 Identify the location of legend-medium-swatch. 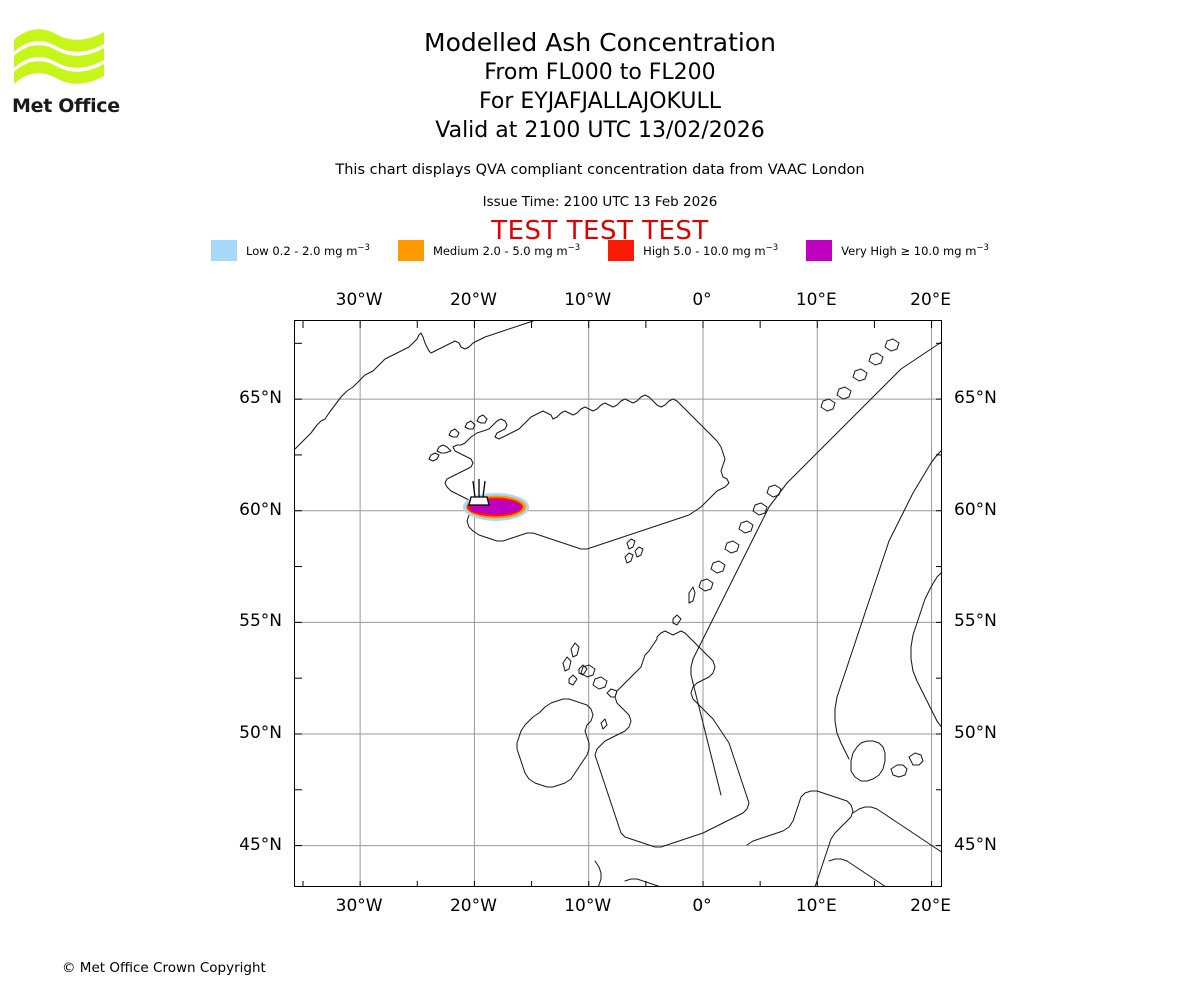
(410, 250).